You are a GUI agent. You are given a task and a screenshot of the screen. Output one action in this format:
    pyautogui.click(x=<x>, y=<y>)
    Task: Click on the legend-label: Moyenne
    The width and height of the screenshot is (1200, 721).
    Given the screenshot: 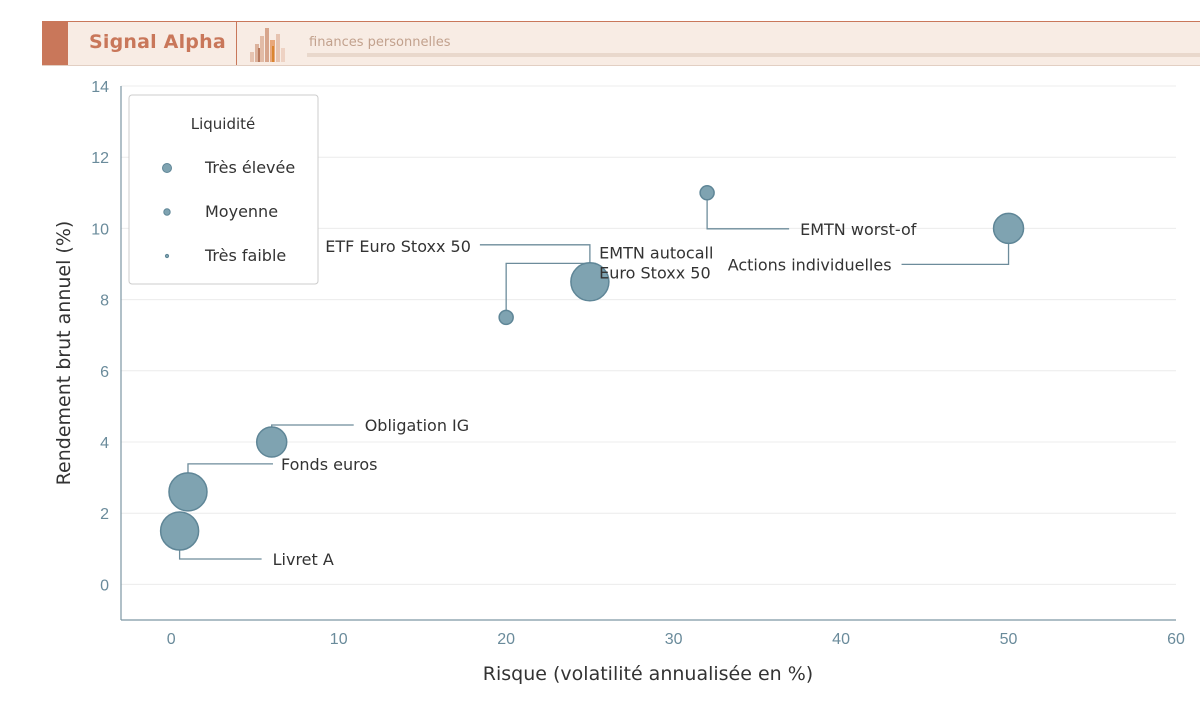 What is the action you would take?
    pyautogui.click(x=241, y=211)
    